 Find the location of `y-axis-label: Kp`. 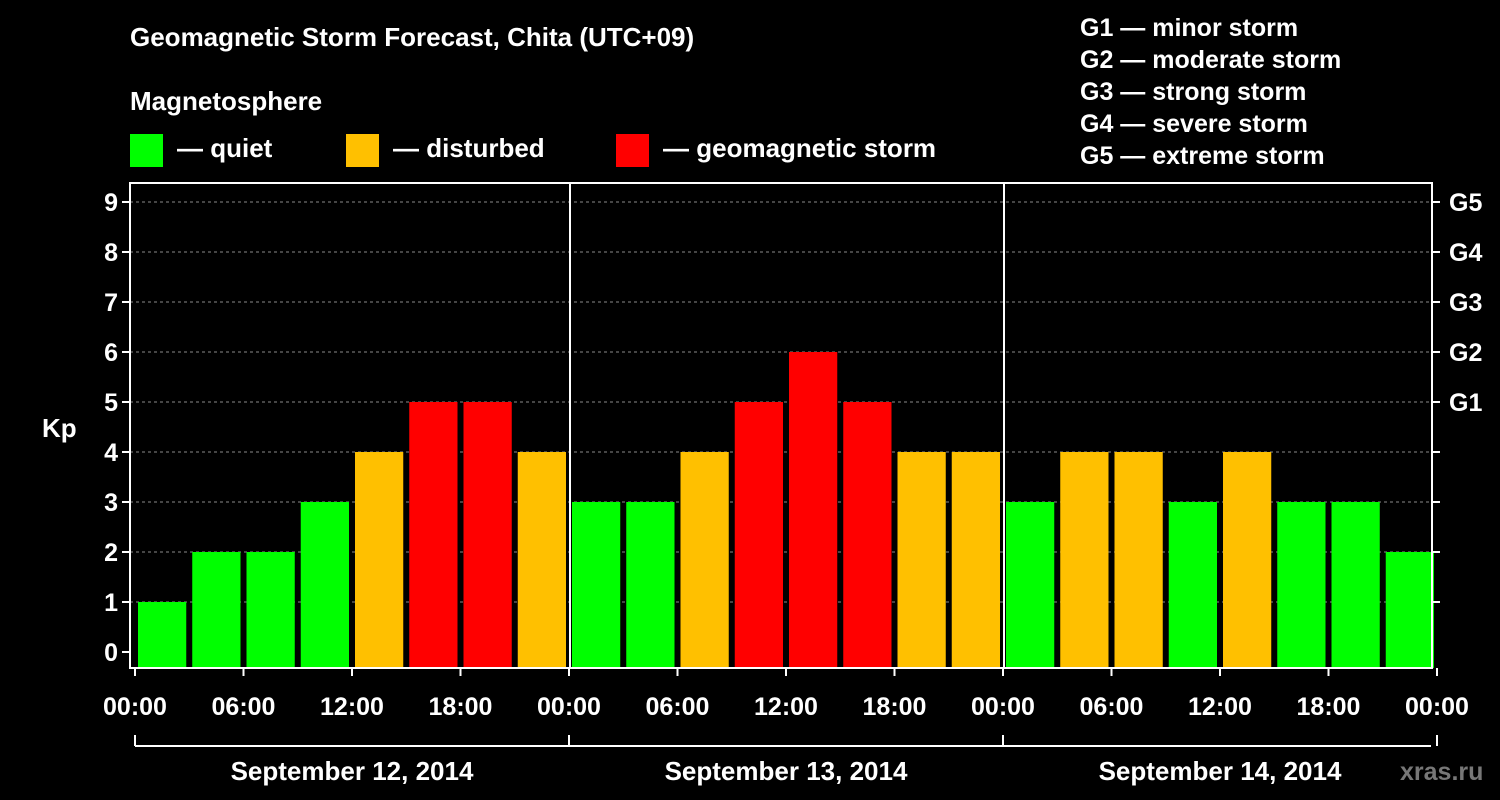

y-axis-label: Kp is located at coordinates (59, 428).